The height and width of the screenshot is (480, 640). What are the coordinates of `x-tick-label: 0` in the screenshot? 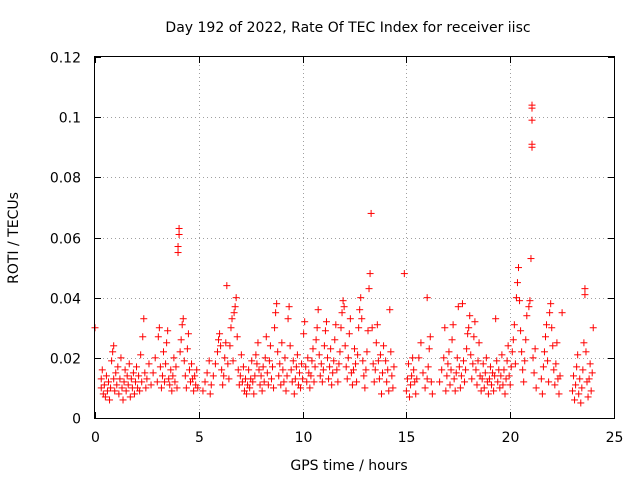 It's located at (95, 438).